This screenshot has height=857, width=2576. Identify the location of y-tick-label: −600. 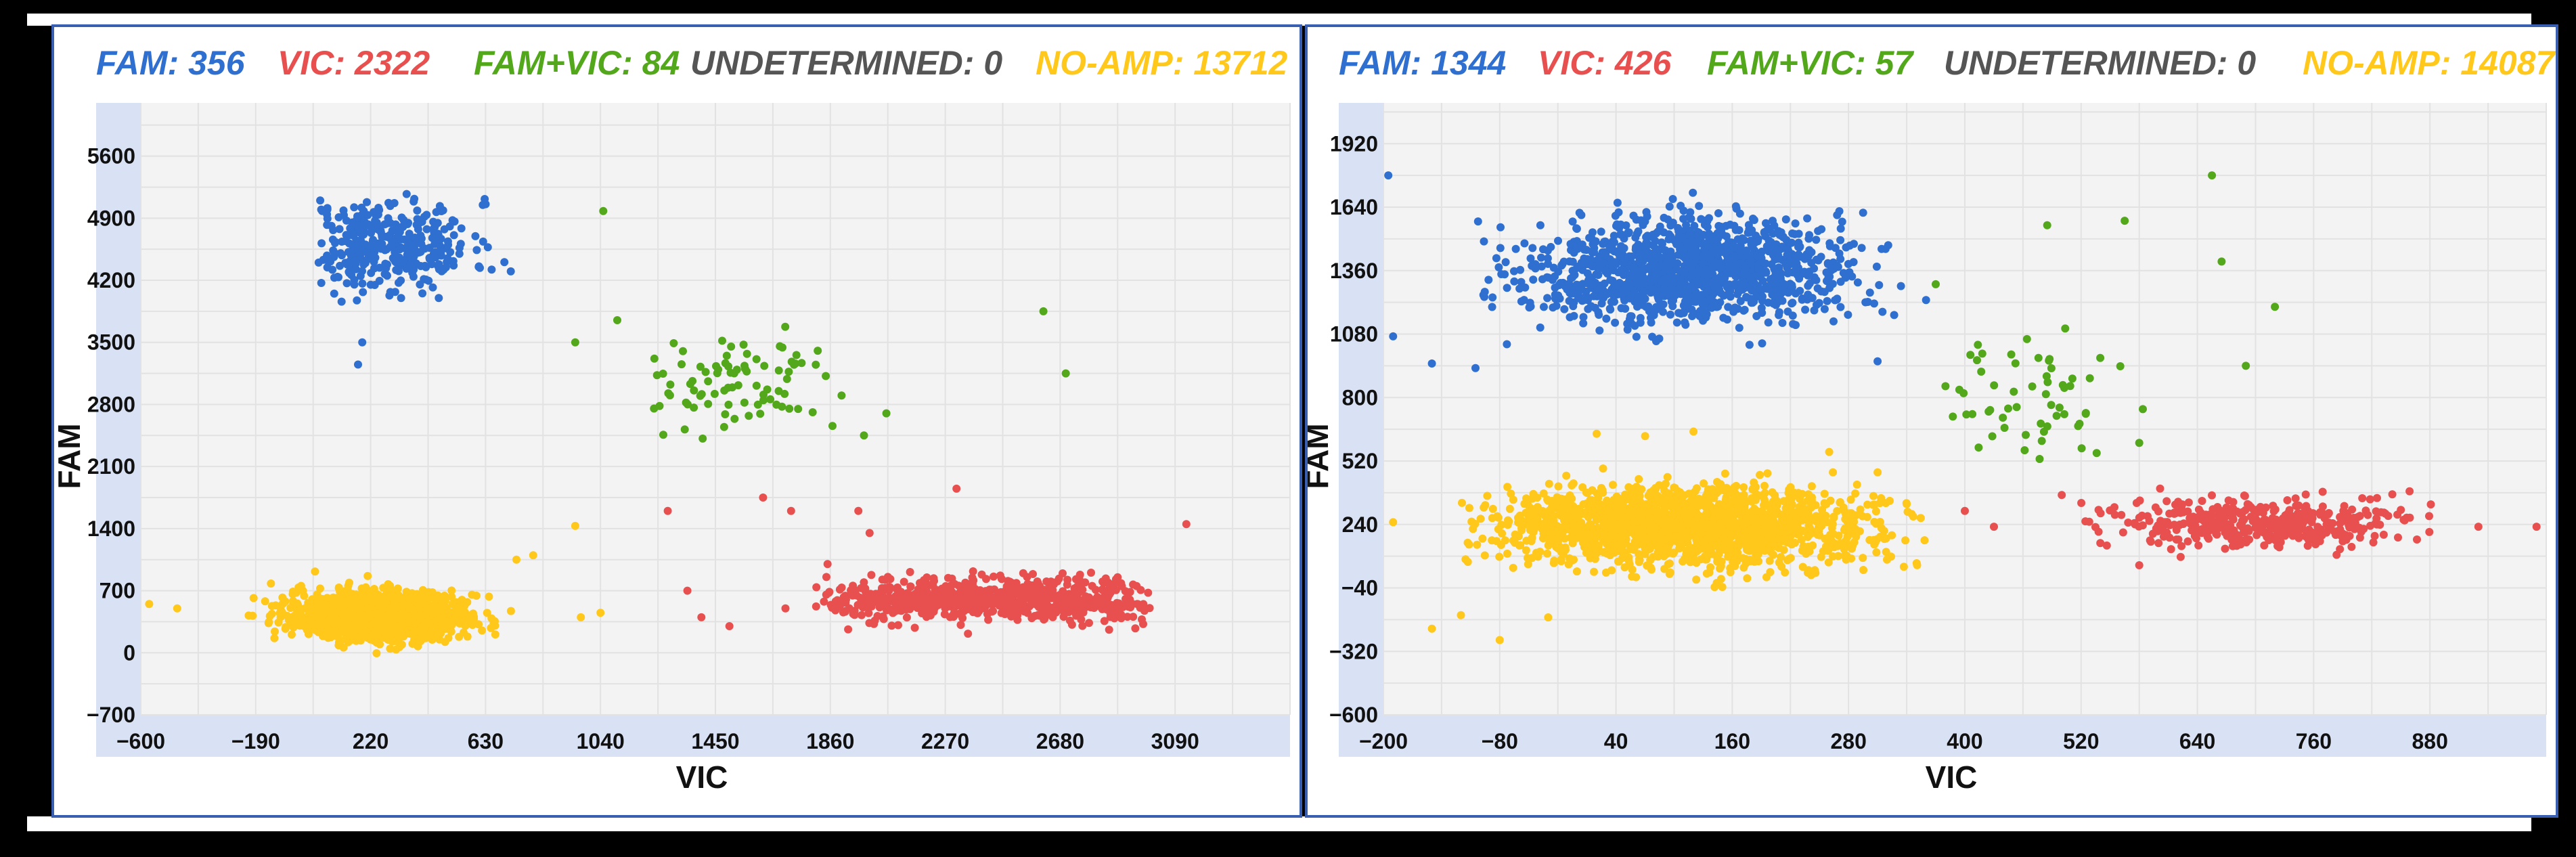
(1353, 715).